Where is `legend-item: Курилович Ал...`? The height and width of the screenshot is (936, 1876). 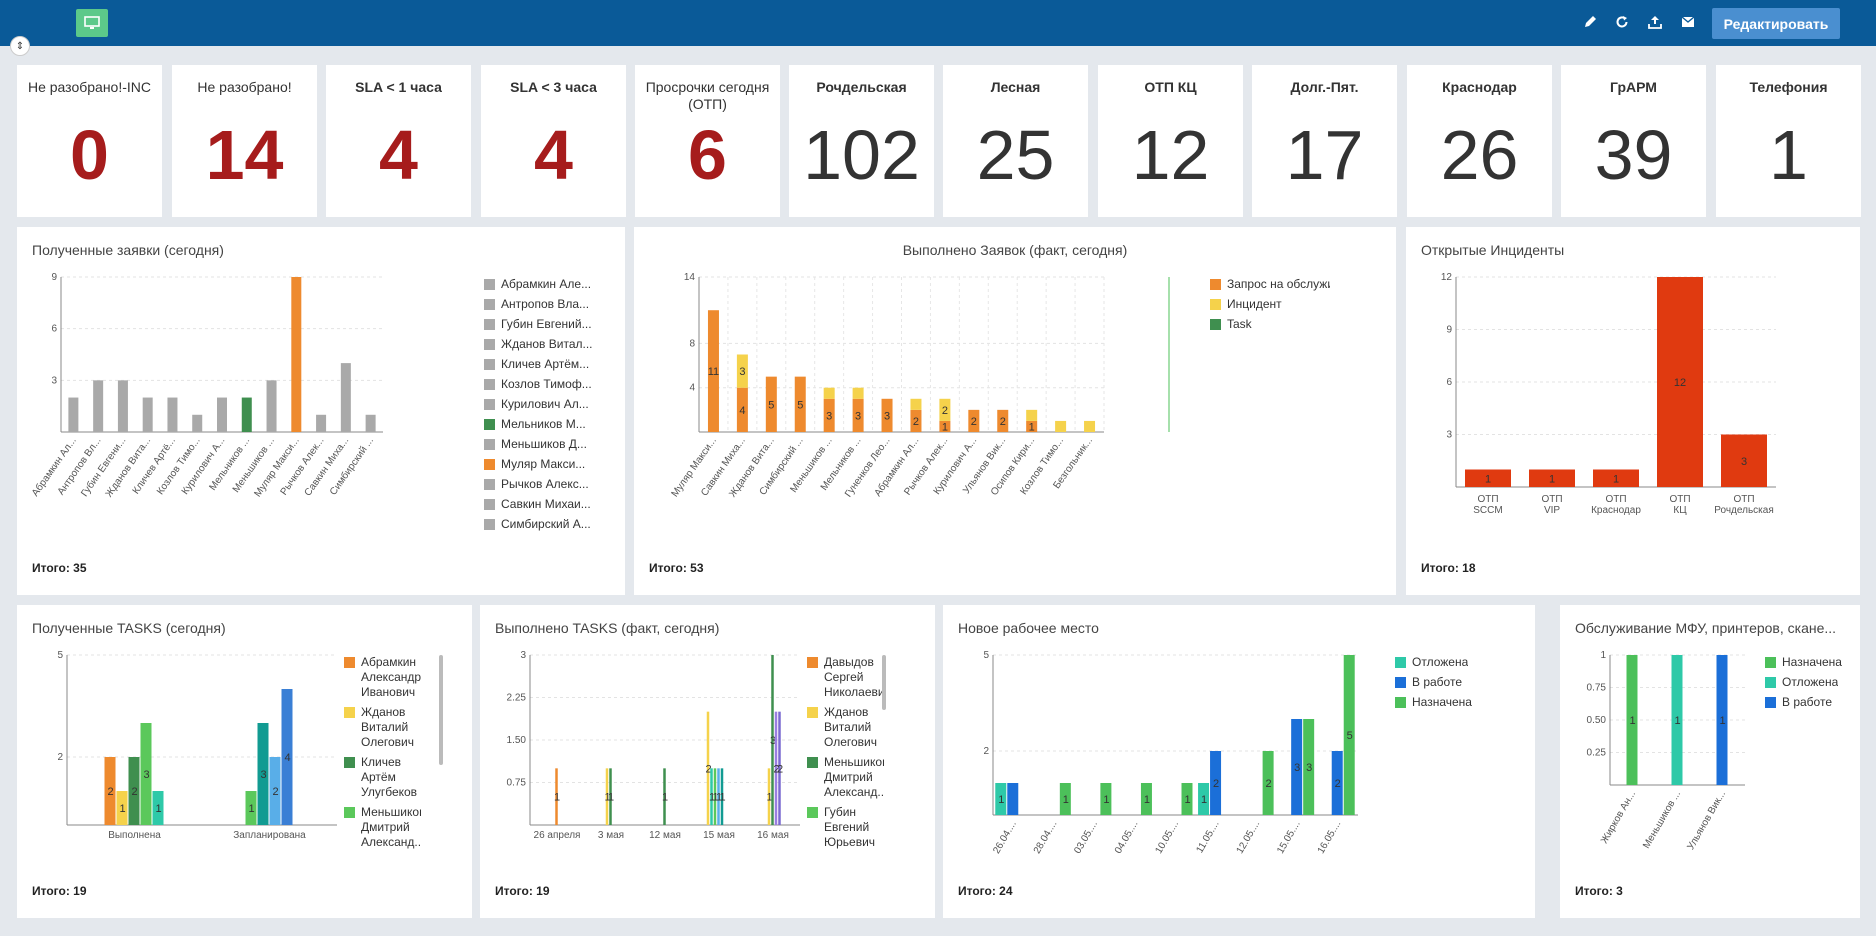
legend-item: Курилович Ал... is located at coordinates (541, 404).